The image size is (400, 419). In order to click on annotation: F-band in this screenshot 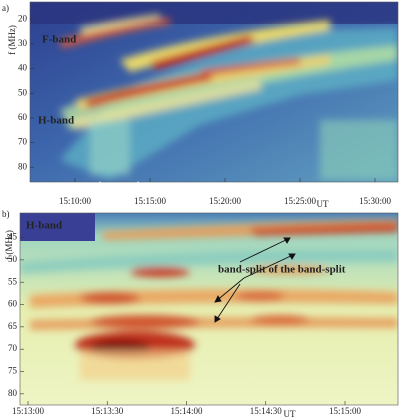, I will do `click(59, 40)`.